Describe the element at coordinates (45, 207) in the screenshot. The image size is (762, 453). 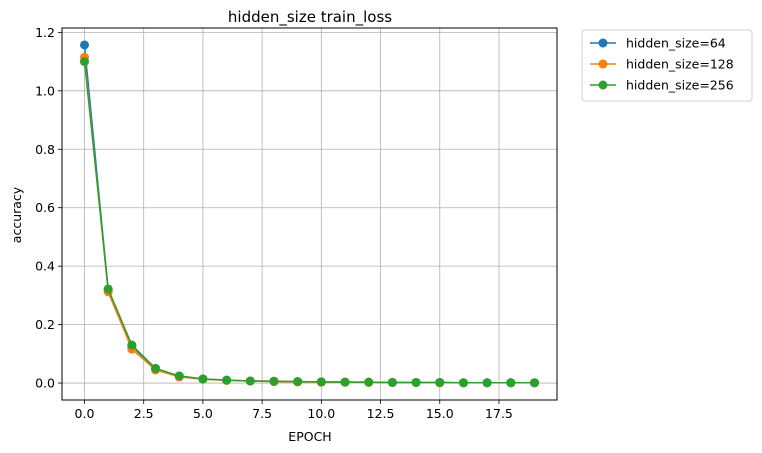
I see `y-tick-label: 0.6` at that location.